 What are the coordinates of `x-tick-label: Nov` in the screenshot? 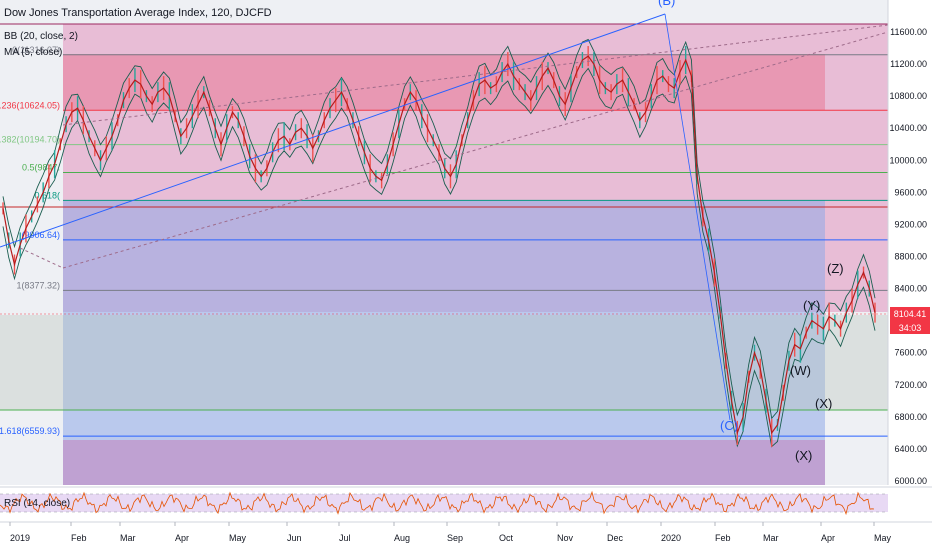 It's located at (565, 538).